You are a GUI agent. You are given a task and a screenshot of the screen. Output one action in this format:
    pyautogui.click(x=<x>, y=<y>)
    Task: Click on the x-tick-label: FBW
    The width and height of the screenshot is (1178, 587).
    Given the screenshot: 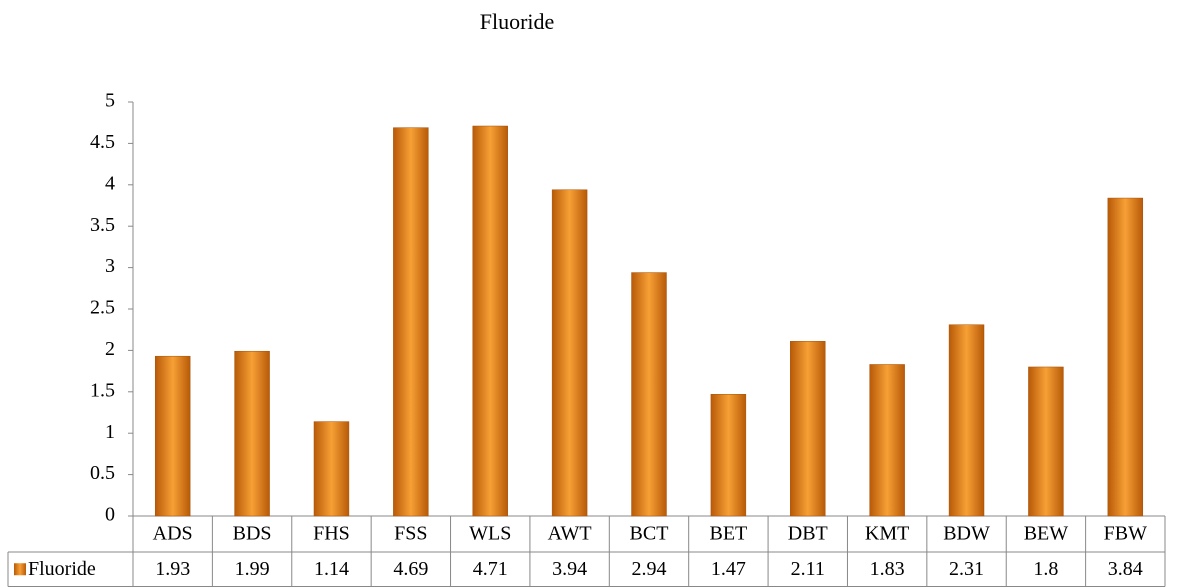 What is the action you would take?
    pyautogui.click(x=1125, y=534)
    